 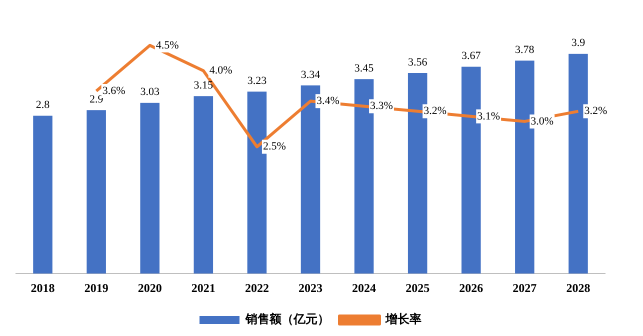 What do you see at coordinates (472, 56) in the screenshot?
I see `data-label: 3.67` at bounding box center [472, 56].